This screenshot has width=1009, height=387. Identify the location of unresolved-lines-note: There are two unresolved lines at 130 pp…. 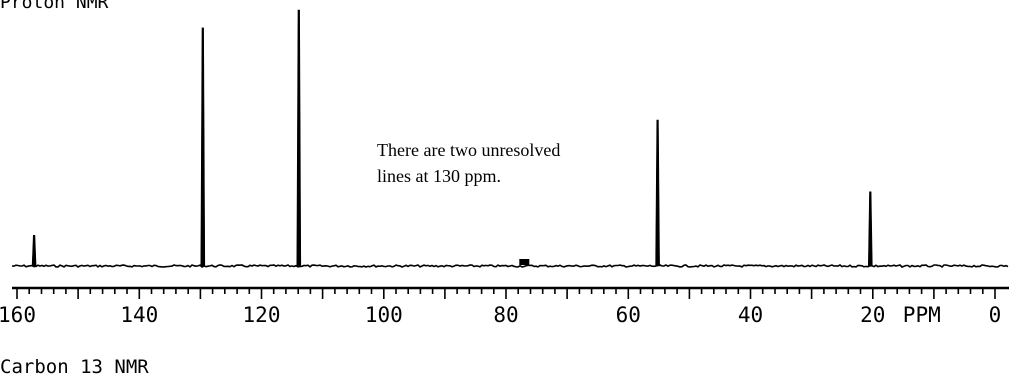
(527, 163).